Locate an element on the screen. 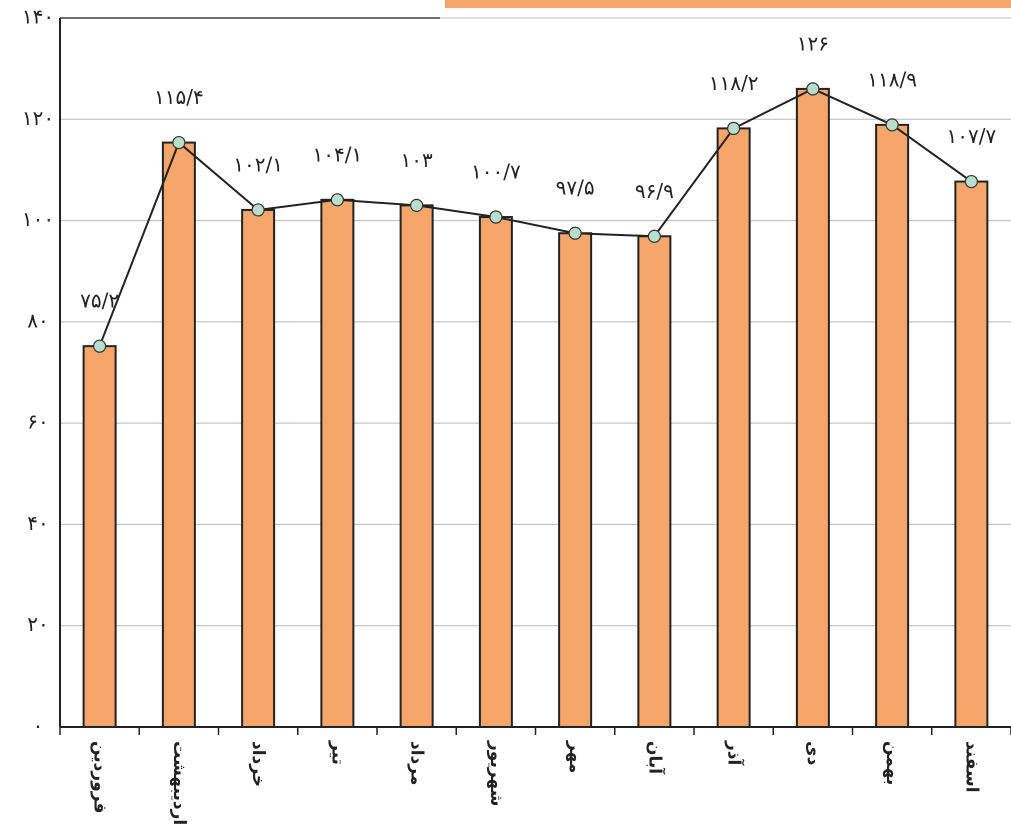 This screenshot has width=1011, height=827. x-tick-label: آذر is located at coordinates (735, 753).